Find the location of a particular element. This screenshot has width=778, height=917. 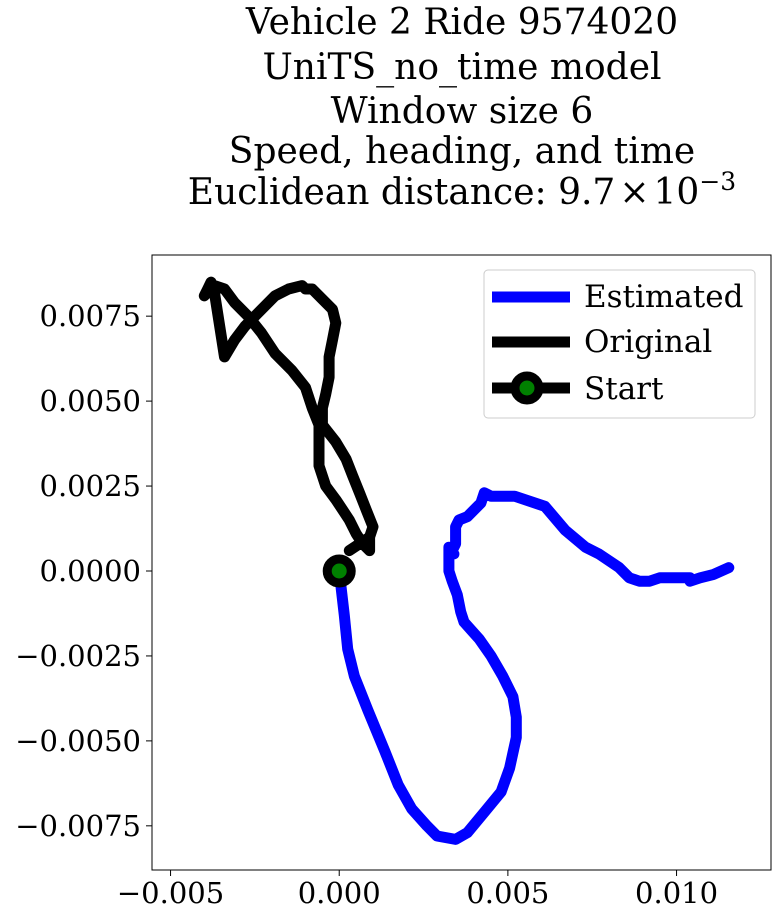

title-line-1: Vehicle 2 Ride 9574020 is located at coordinates (461, 22).